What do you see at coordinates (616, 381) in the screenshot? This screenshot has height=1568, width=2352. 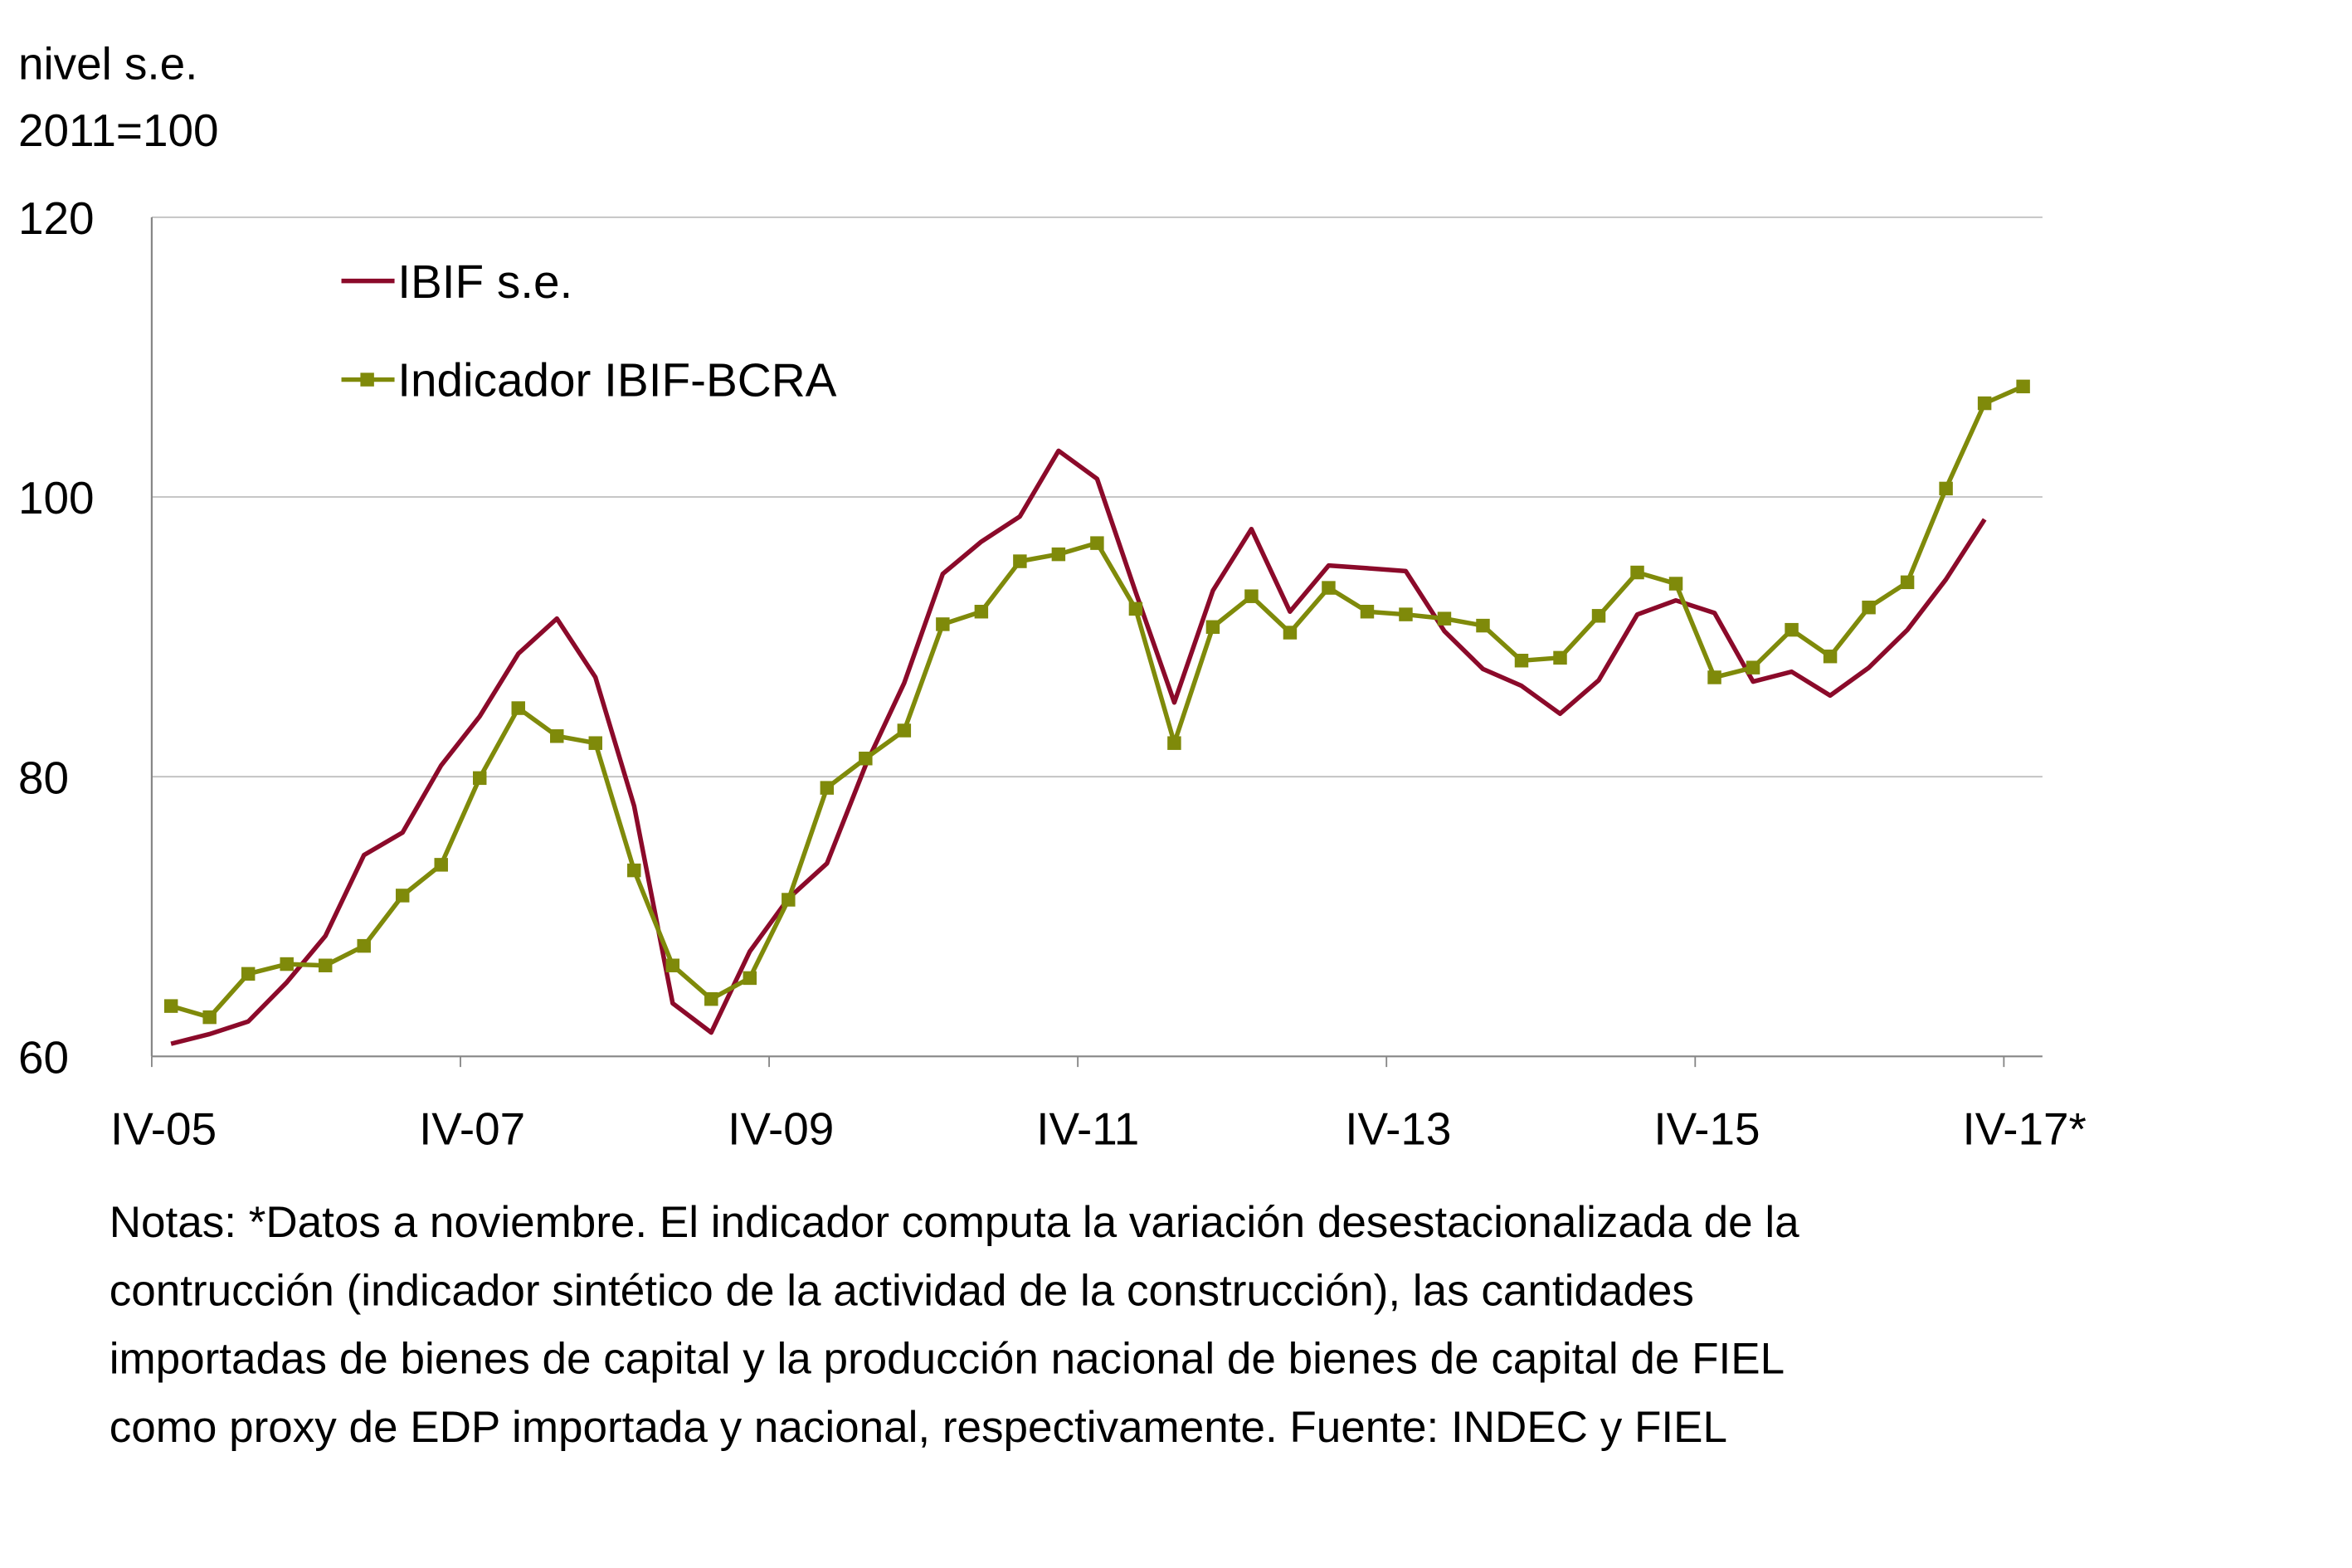 I see `legend-bcra-label: Indicador IBIF-BCRA` at bounding box center [616, 381].